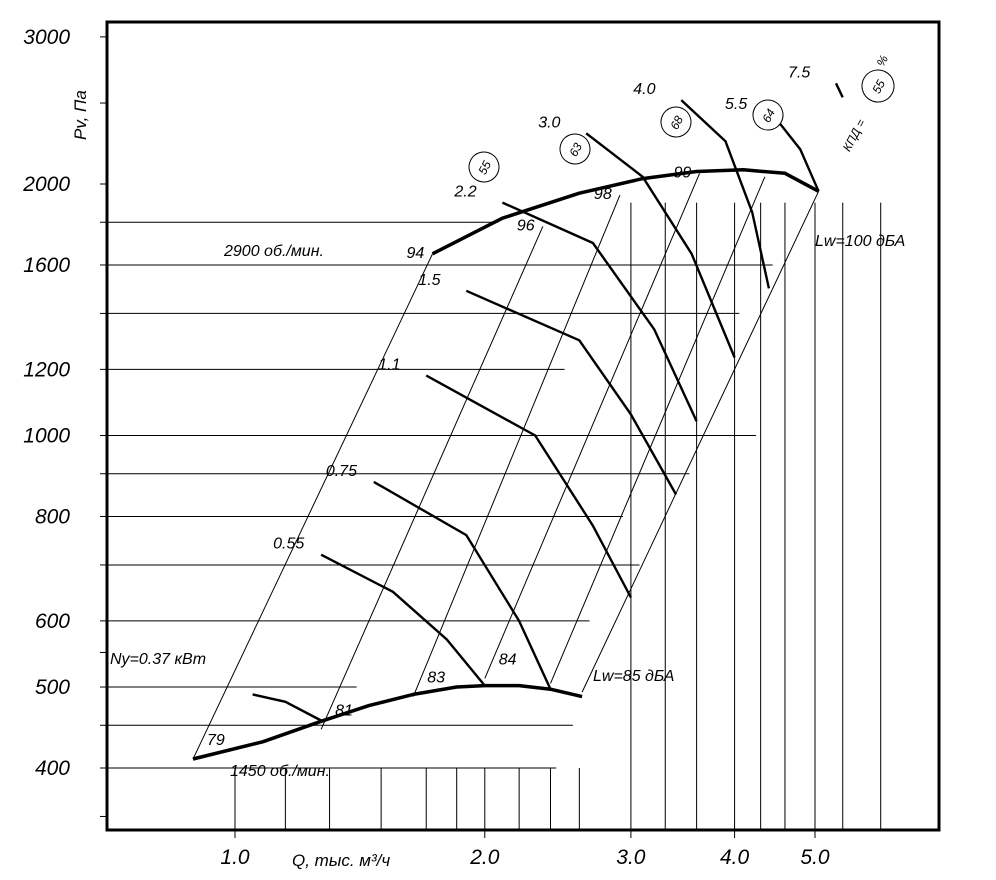 This screenshot has width=996, height=880. I want to click on y-tick-label: 1000, so click(46, 436).